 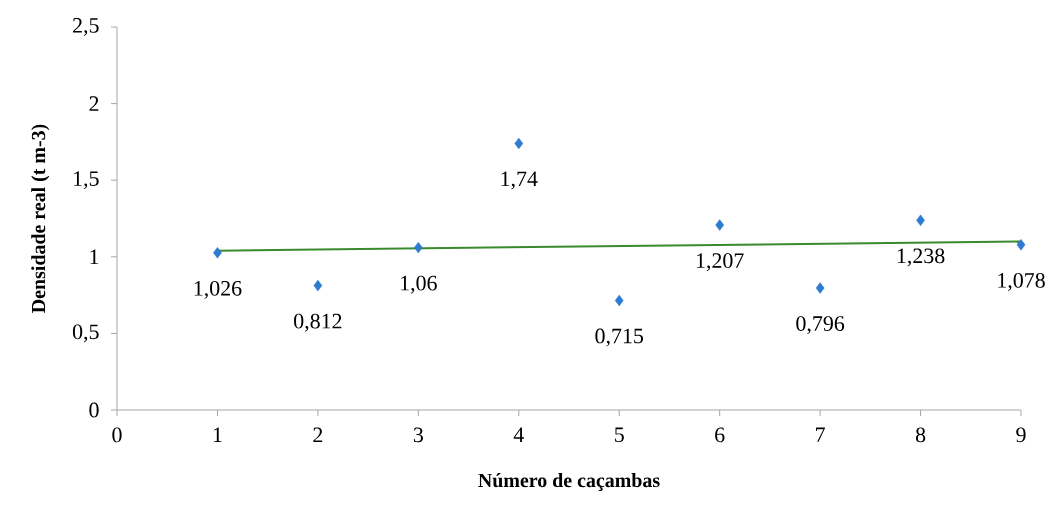 What do you see at coordinates (86, 27) in the screenshot?
I see `y-tick-label: 2,5` at bounding box center [86, 27].